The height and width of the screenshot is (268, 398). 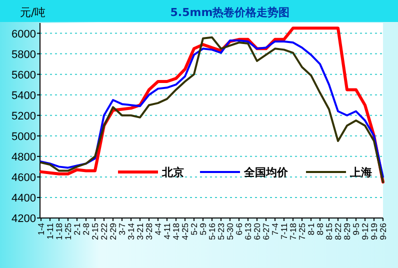 I want to click on x-tick-label: 7-11, so click(x=284, y=231).